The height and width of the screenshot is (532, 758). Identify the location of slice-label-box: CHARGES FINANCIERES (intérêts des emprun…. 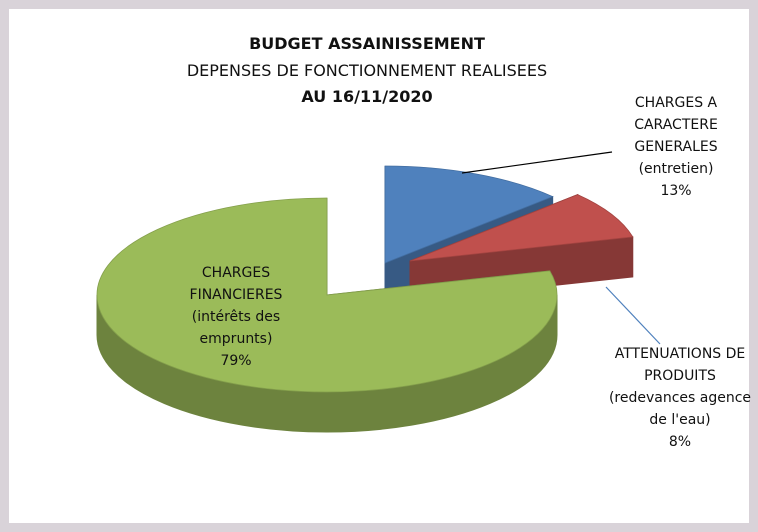
(236, 317).